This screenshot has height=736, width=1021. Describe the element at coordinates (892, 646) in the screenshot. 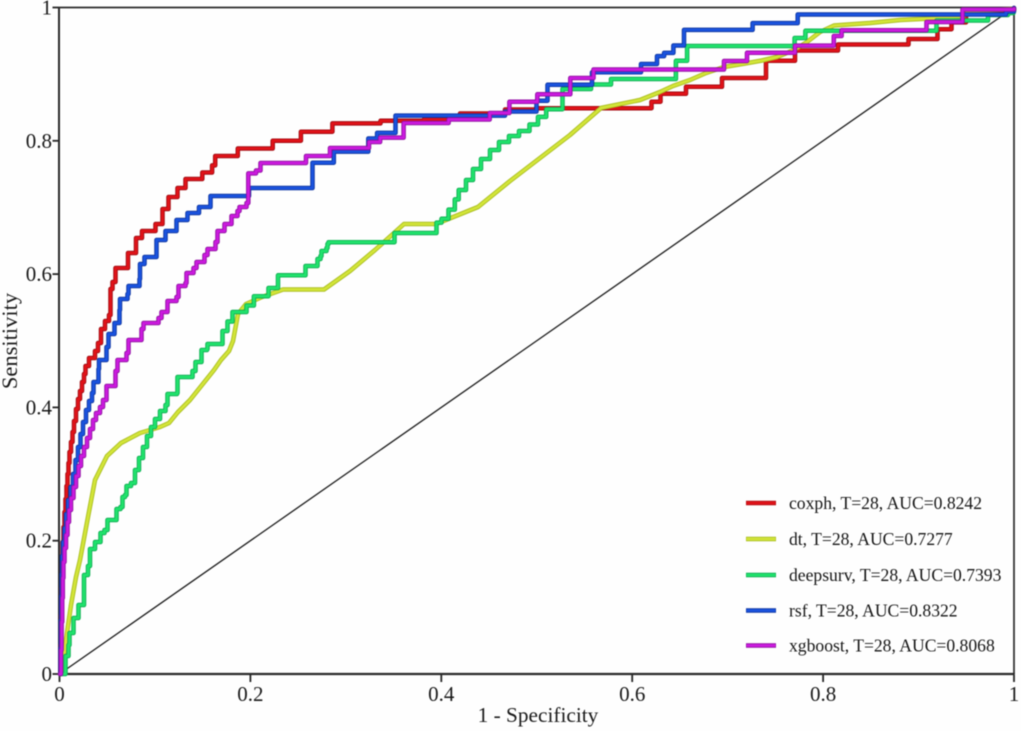

I see `svg-text: xgboost, T=28, AUC=0.8068` at that location.